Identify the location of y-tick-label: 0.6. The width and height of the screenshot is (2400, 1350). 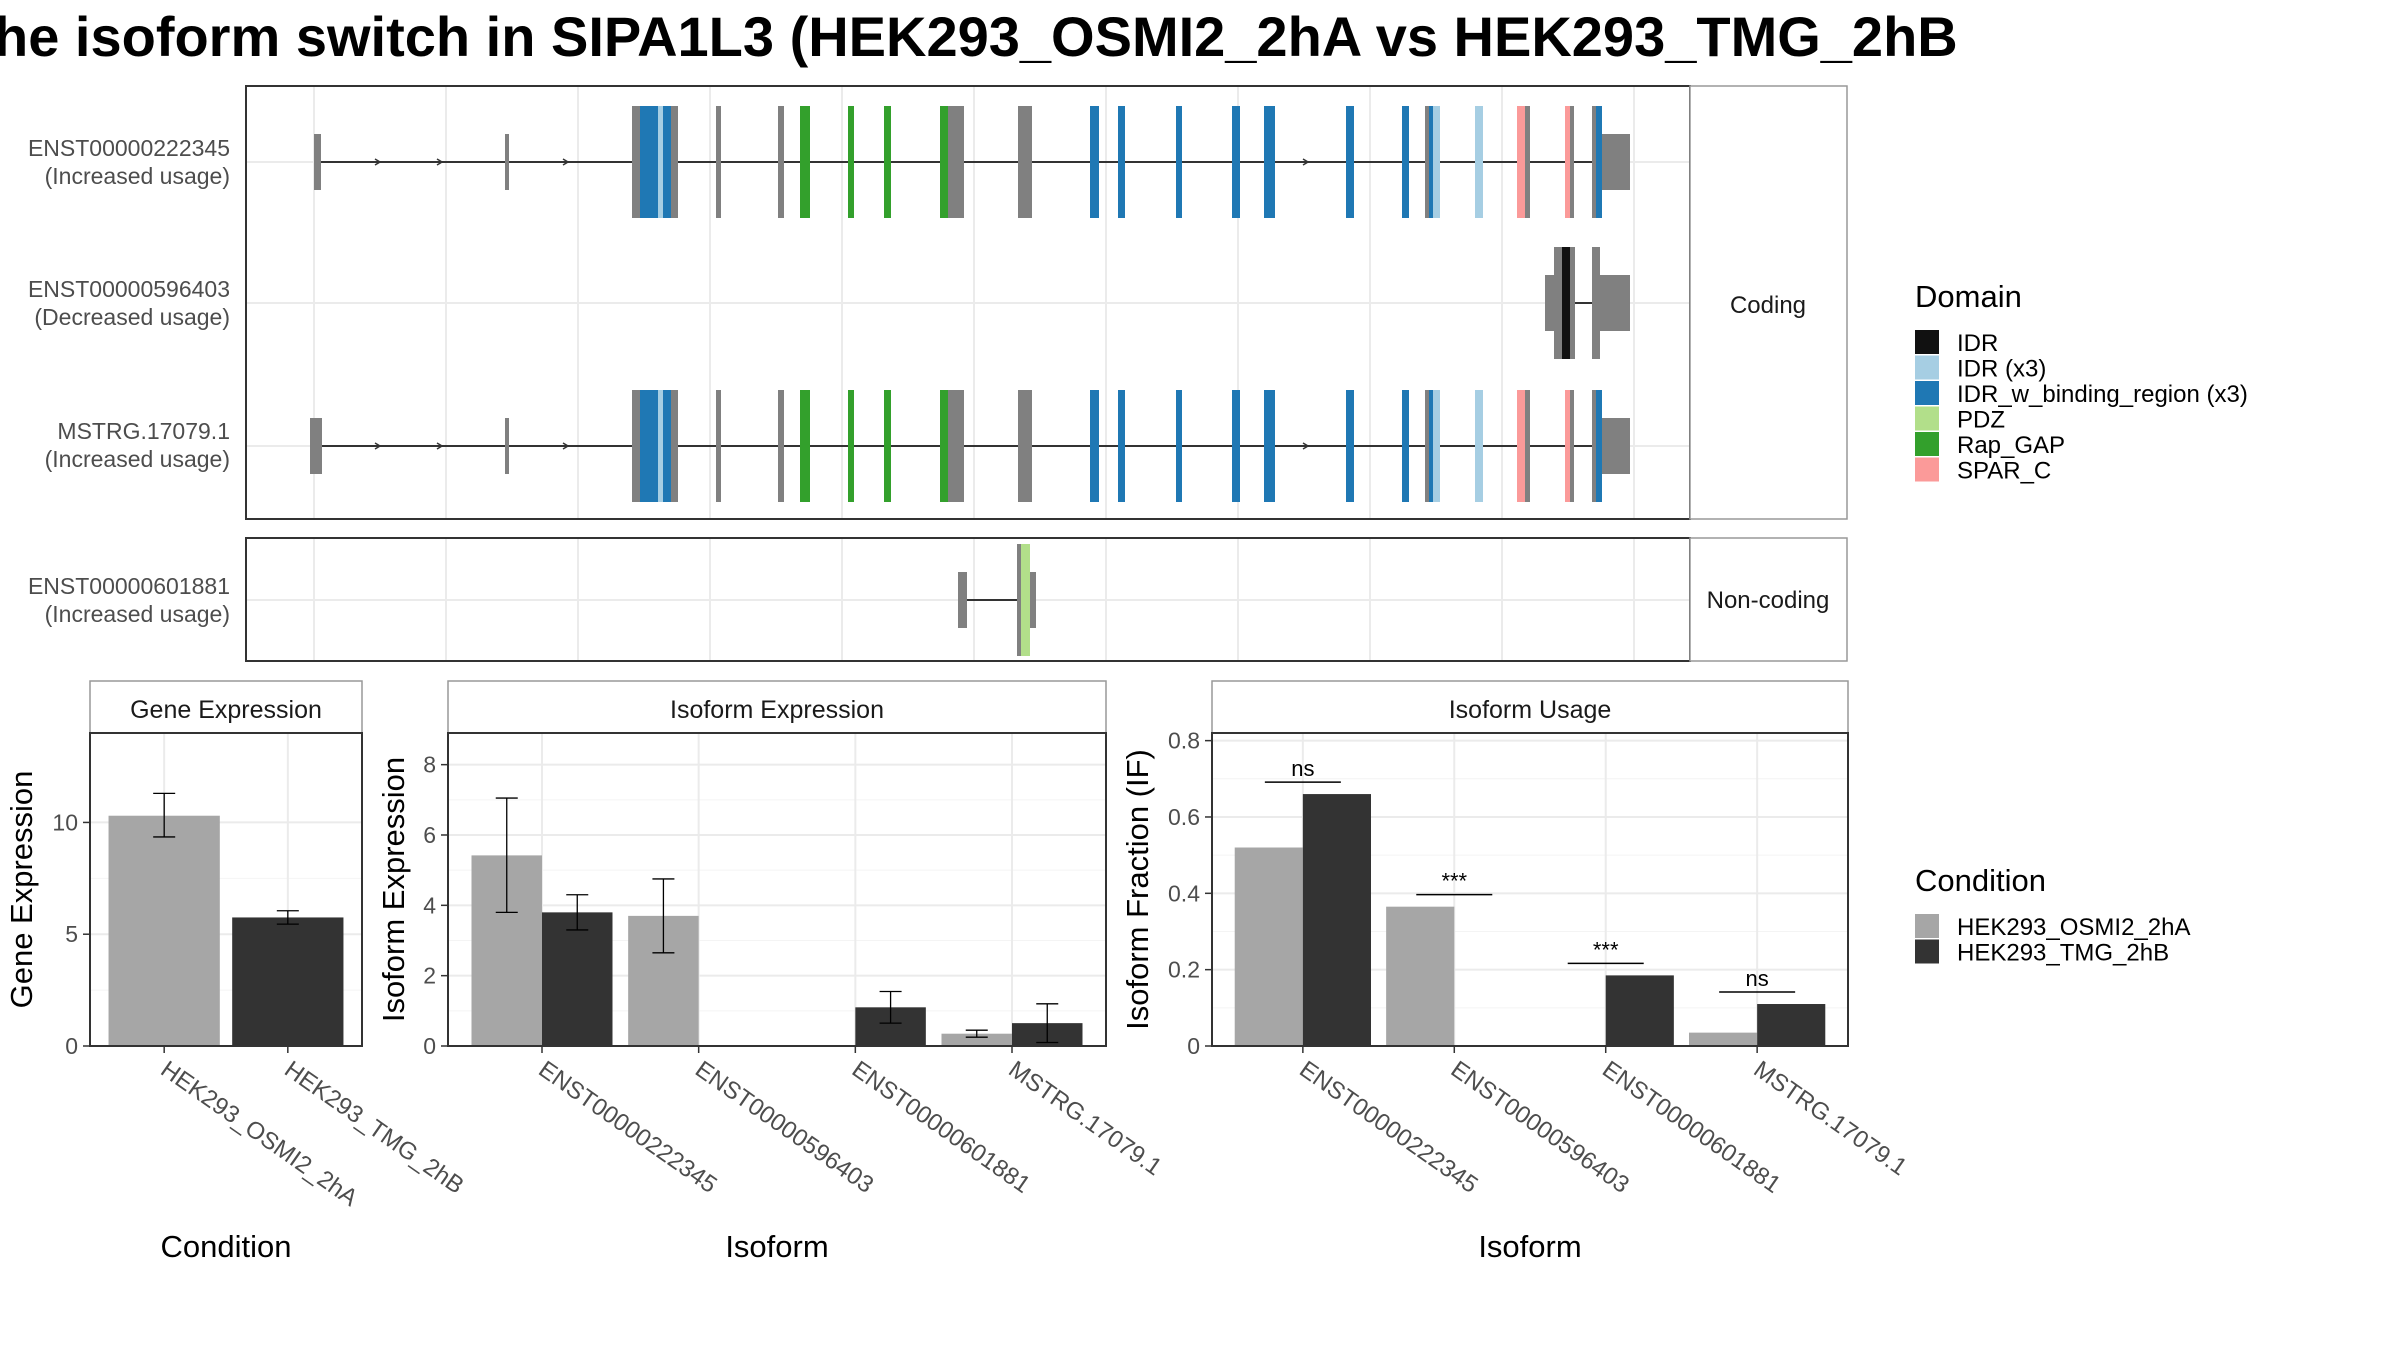
(1184, 817).